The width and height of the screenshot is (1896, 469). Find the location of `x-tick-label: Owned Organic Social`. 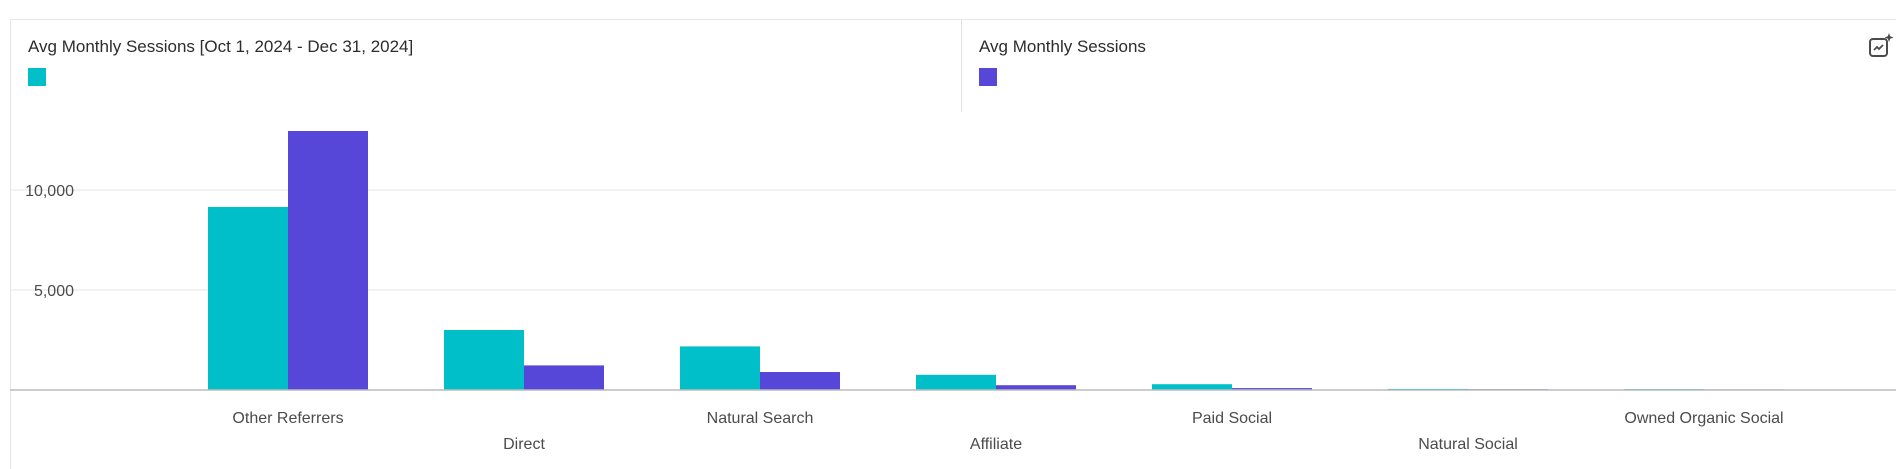

x-tick-label: Owned Organic Social is located at coordinates (1703, 418).